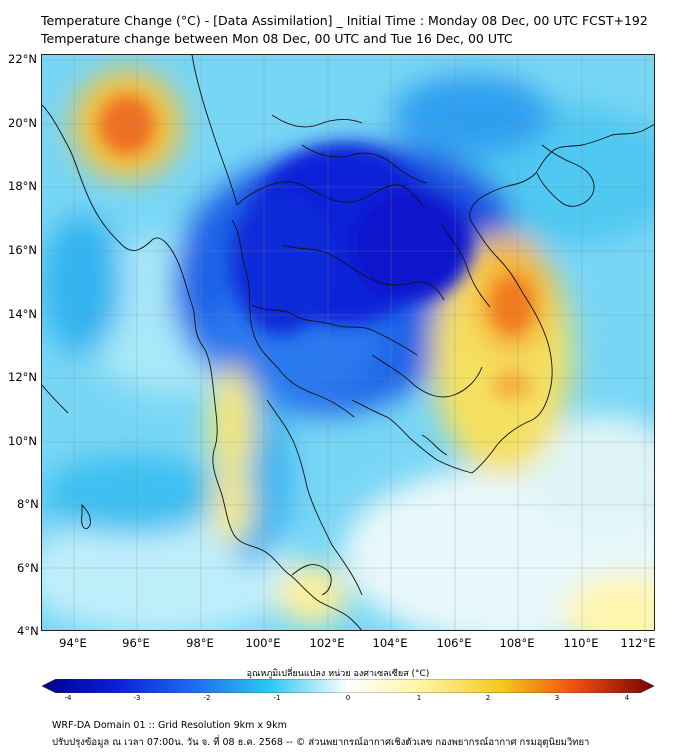 The width and height of the screenshot is (676, 756). What do you see at coordinates (28, 568) in the screenshot?
I see `lat-label-6n: 6°N` at bounding box center [28, 568].